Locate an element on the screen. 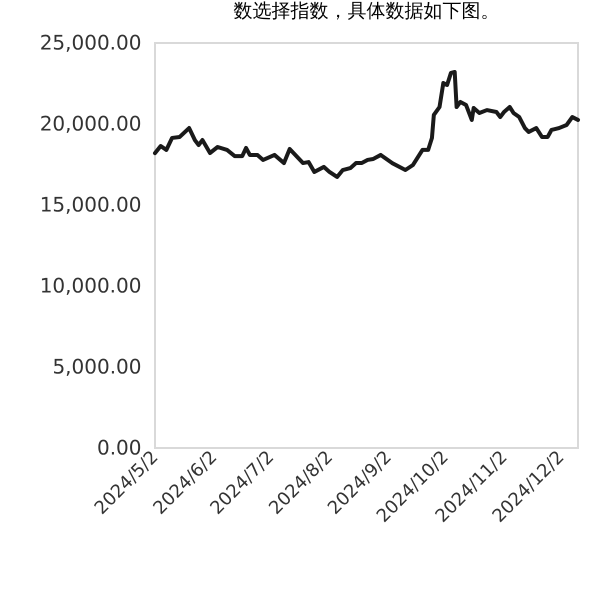 The image size is (605, 592). y-tick-label: 20,000.00 is located at coordinates (91, 124).